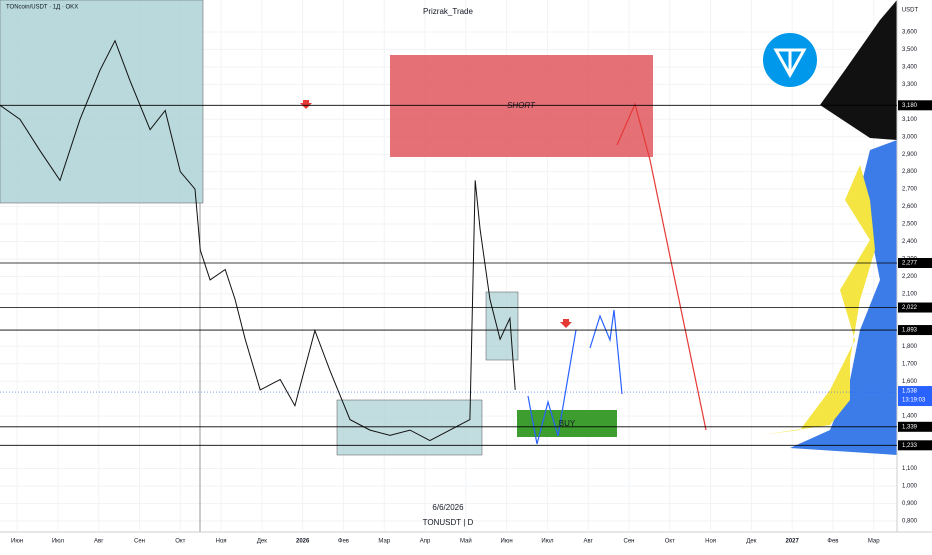 The image size is (932, 555). Describe the element at coordinates (448, 11) in the screenshot. I see `author: Prizrak_Trade` at that location.